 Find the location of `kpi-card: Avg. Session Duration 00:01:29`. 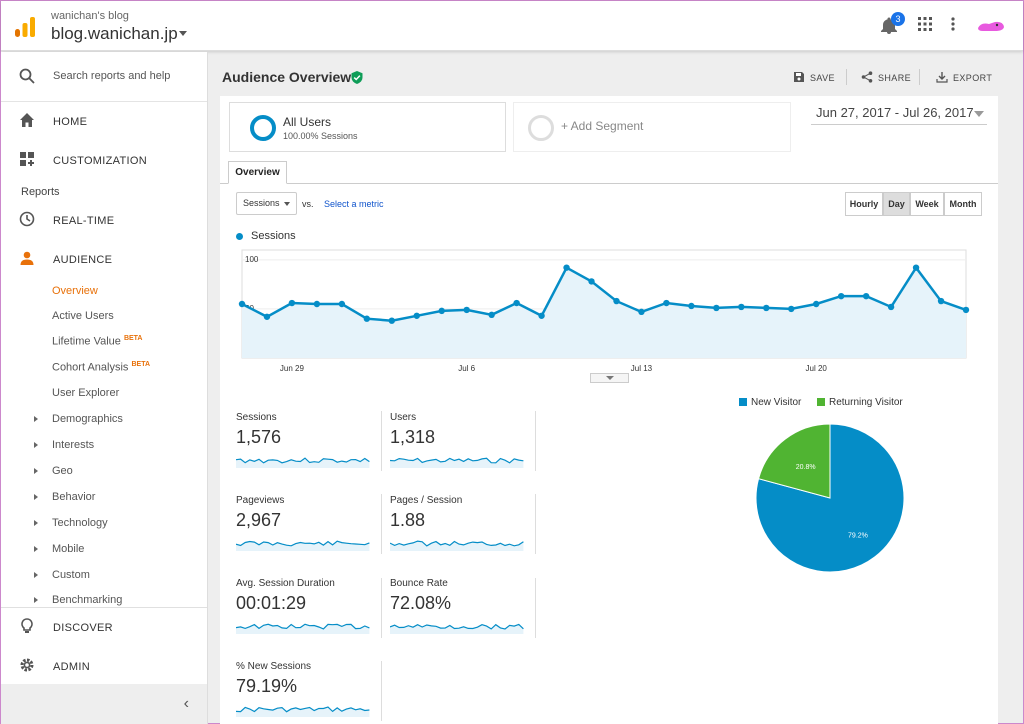

kpi-card: Avg. Session Duration 00:01:29 is located at coordinates (308, 613).